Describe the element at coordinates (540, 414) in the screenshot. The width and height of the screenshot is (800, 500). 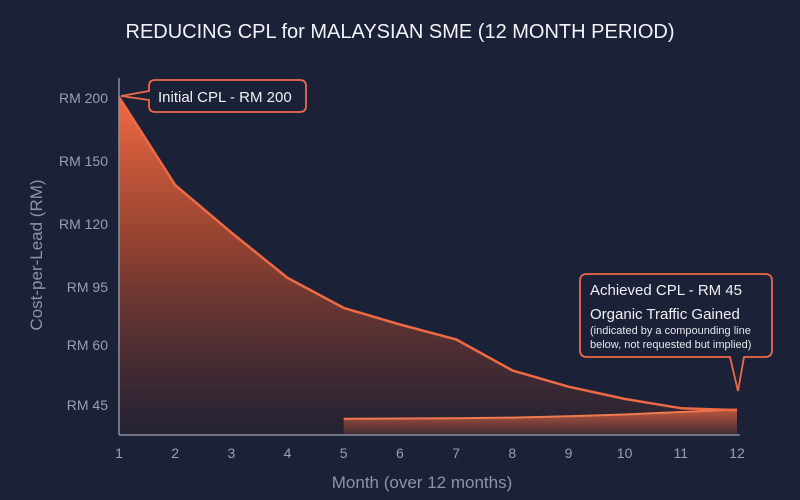
I see `organic-traffic-line` at that location.